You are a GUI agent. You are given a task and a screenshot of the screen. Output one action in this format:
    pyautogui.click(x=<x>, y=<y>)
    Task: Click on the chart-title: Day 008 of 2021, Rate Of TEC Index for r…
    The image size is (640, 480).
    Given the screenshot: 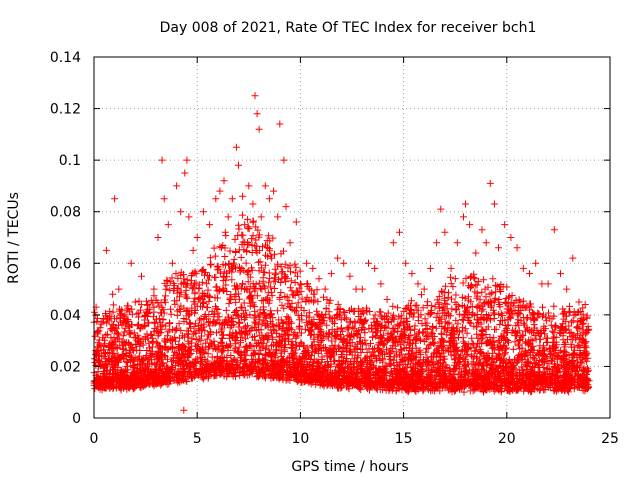 What is the action you would take?
    pyautogui.click(x=348, y=28)
    